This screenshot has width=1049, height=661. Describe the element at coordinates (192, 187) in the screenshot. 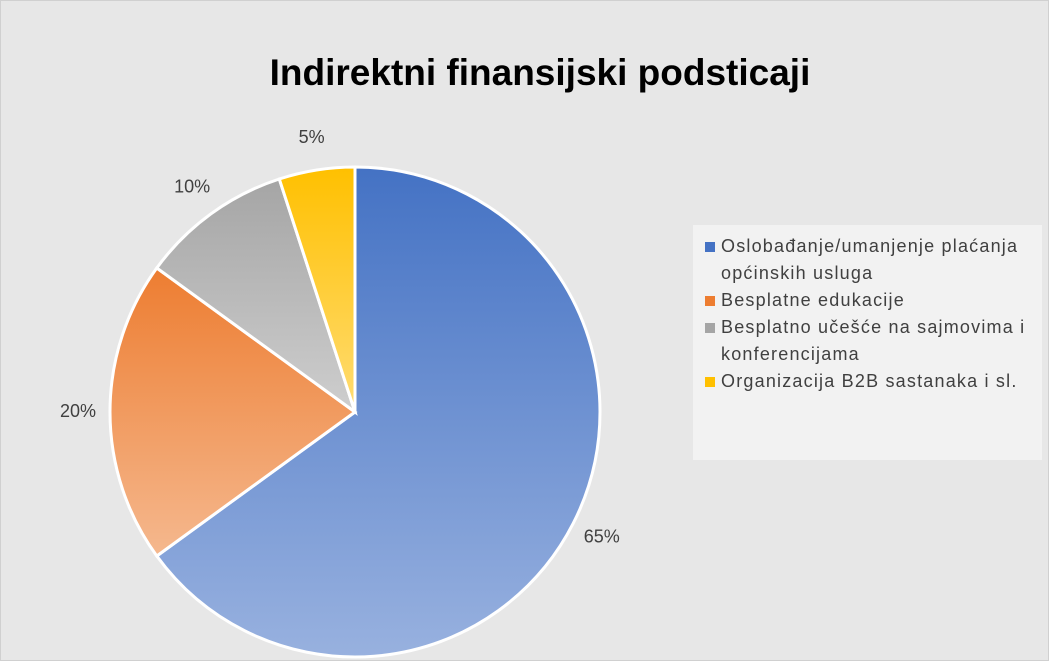

I see `data-label: 10%` at that location.